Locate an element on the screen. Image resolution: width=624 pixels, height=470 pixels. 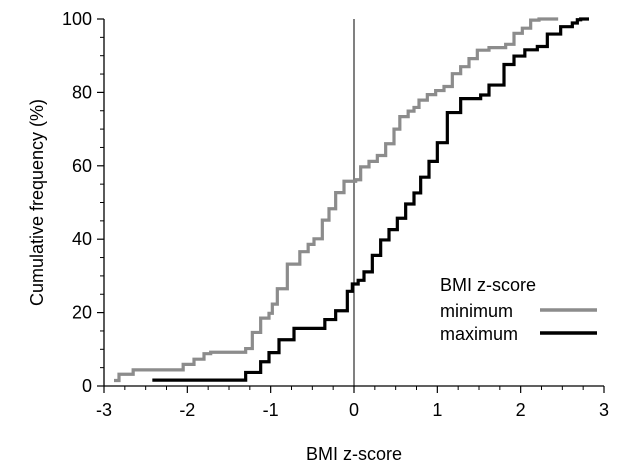
y-tick-label: 60 is located at coordinates (82, 166).